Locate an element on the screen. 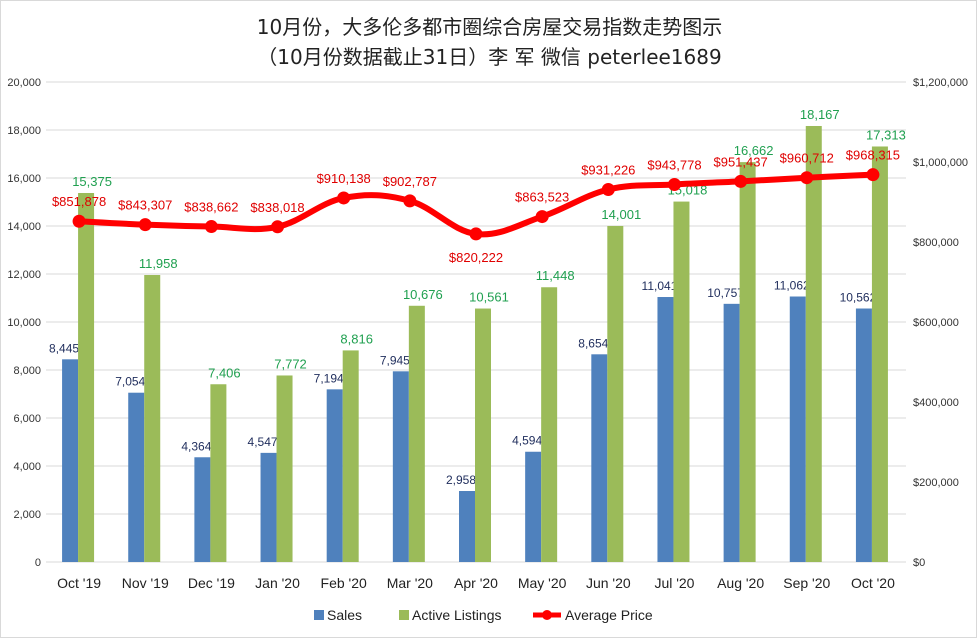 The image size is (977, 639). left-axis-tick: 2,000 is located at coordinates (27, 515).